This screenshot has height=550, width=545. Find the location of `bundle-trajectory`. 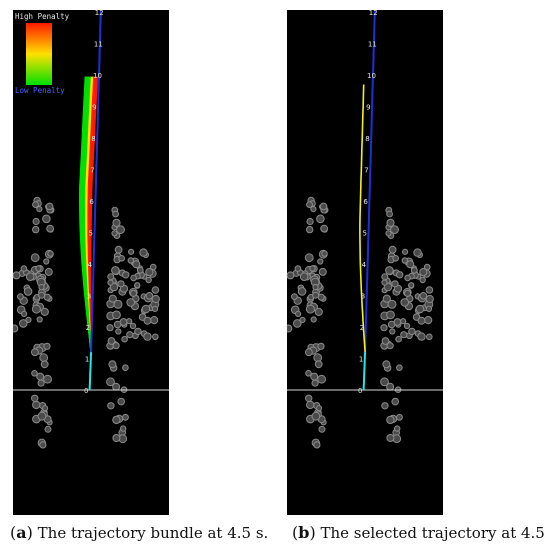

bundle-trajectory is located at coordinates (85, 214).